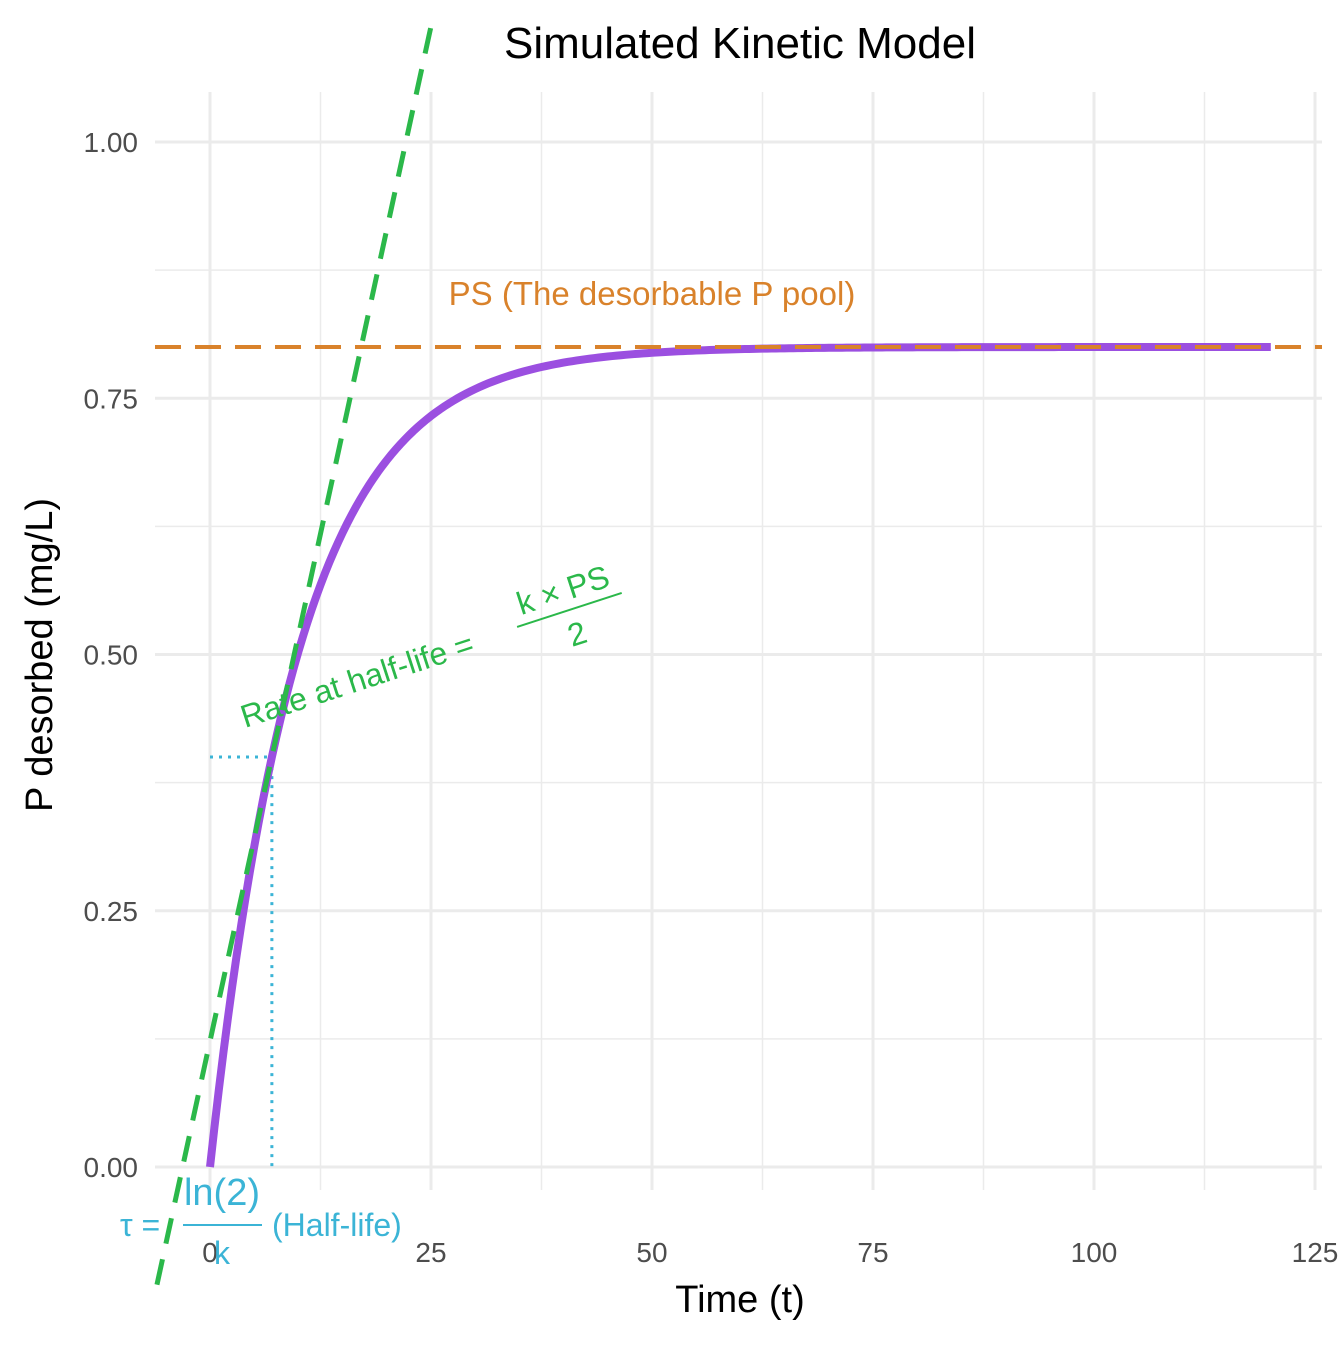  I want to click on y-tick-label: 0.75, so click(111, 398).